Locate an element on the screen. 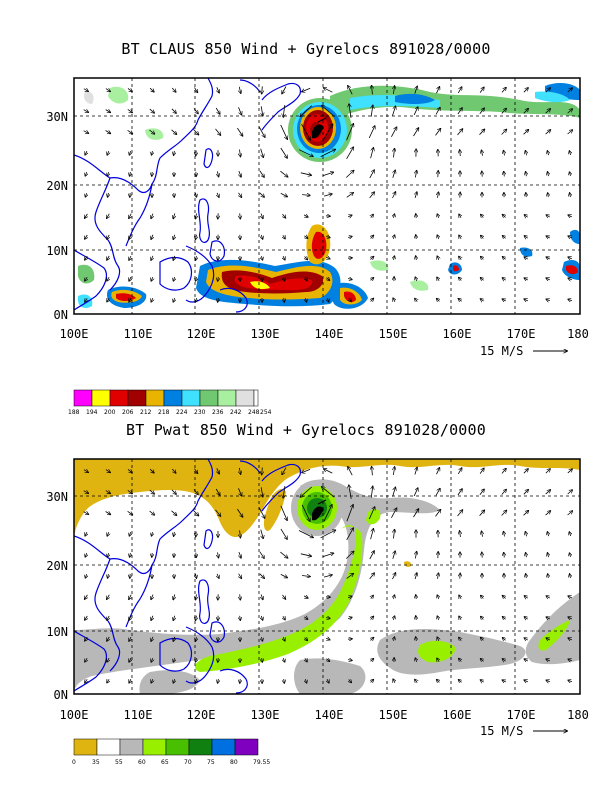 The width and height of the screenshot is (612, 792). svg-text: 242 is located at coordinates (236, 412).